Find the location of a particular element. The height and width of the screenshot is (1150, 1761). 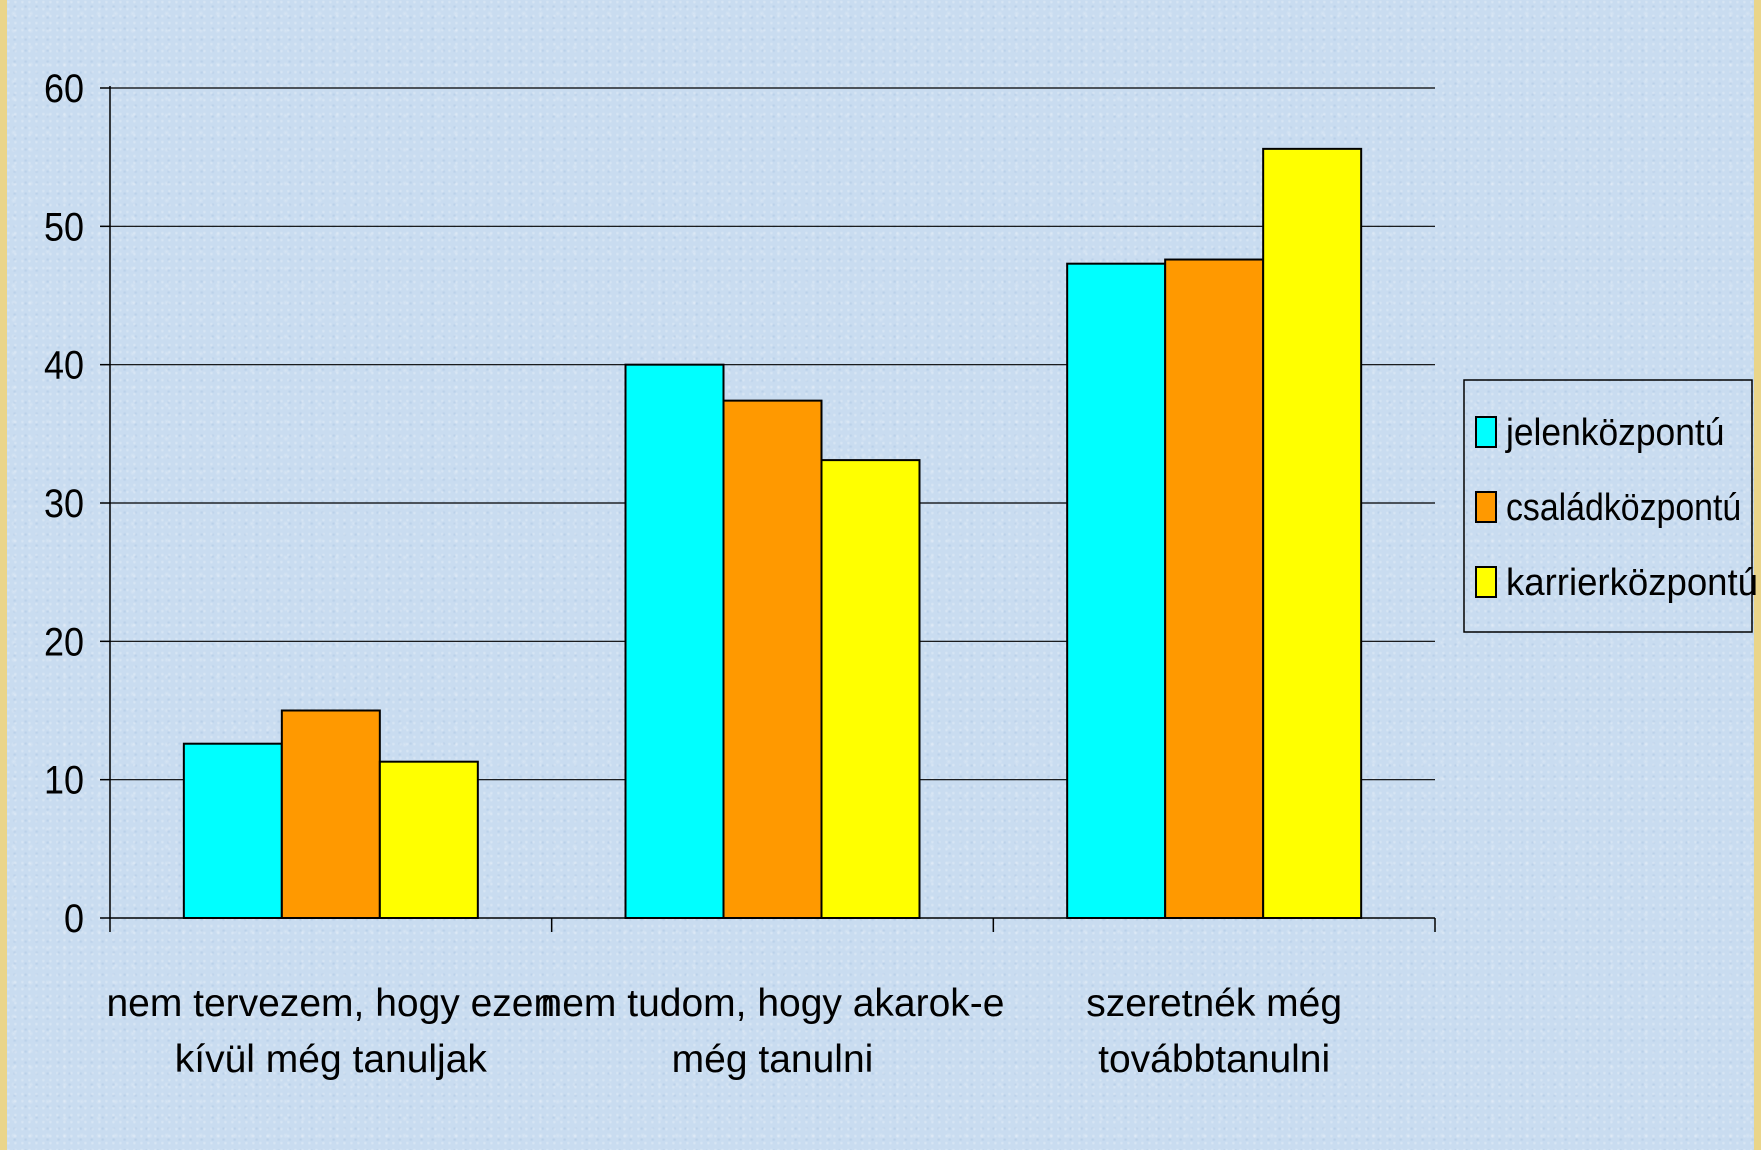

bar-jelenközpontú-1 is located at coordinates (674, 641).